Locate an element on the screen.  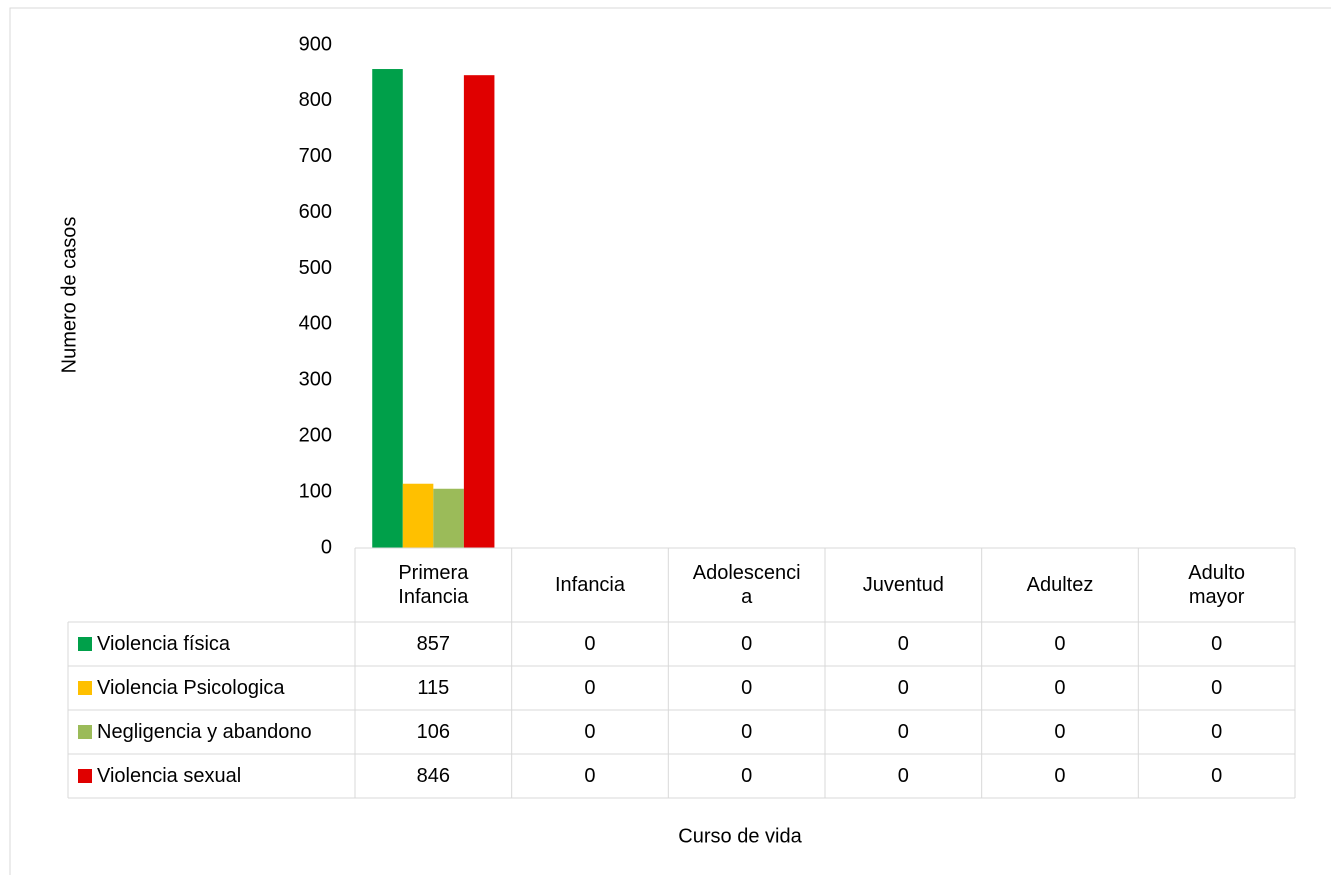
y-tick-label: 100 is located at coordinates (315, 491).